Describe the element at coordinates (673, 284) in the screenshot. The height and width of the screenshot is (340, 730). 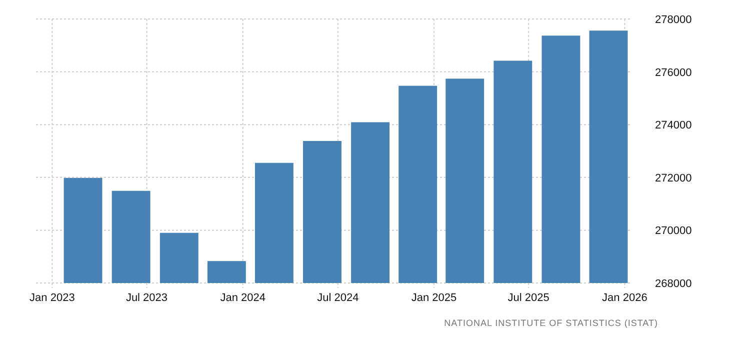
I see `y-tick-label: 268000` at that location.